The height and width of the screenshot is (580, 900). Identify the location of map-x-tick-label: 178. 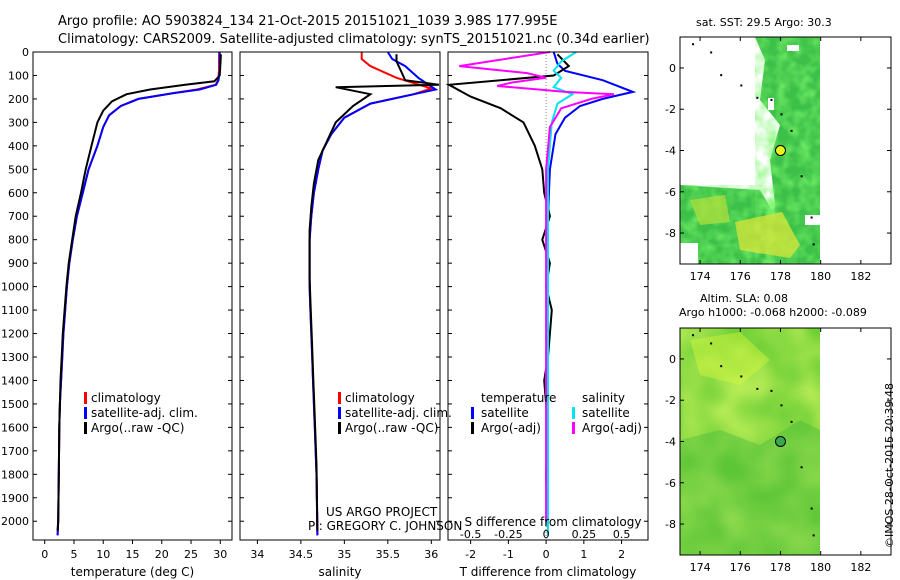
(780, 567).